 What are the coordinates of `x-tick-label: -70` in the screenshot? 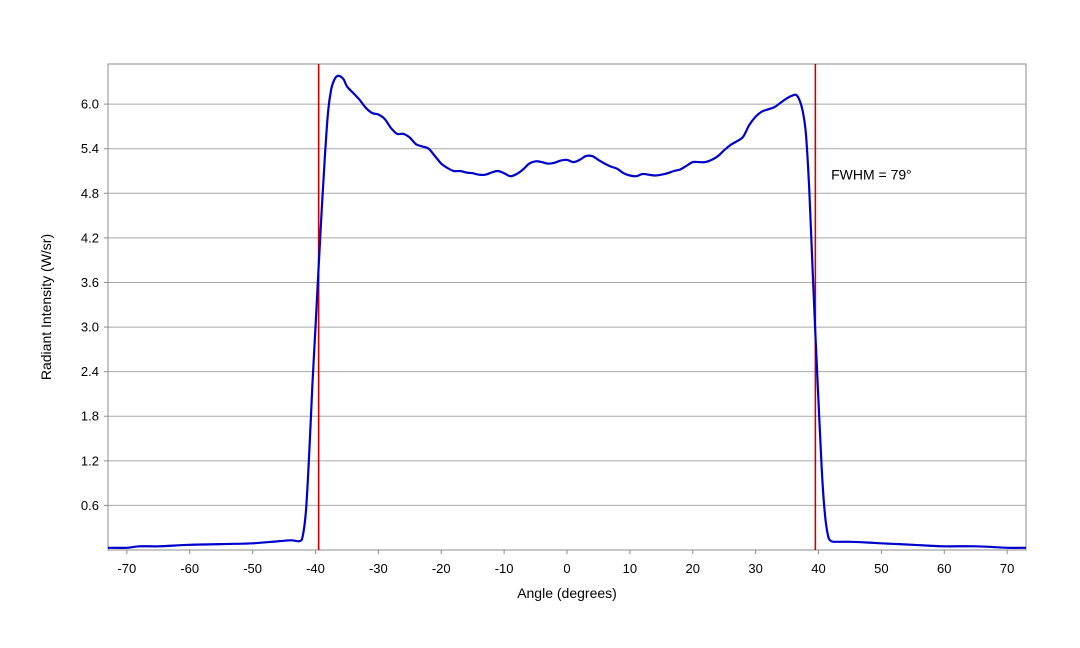 It's located at (126, 568).